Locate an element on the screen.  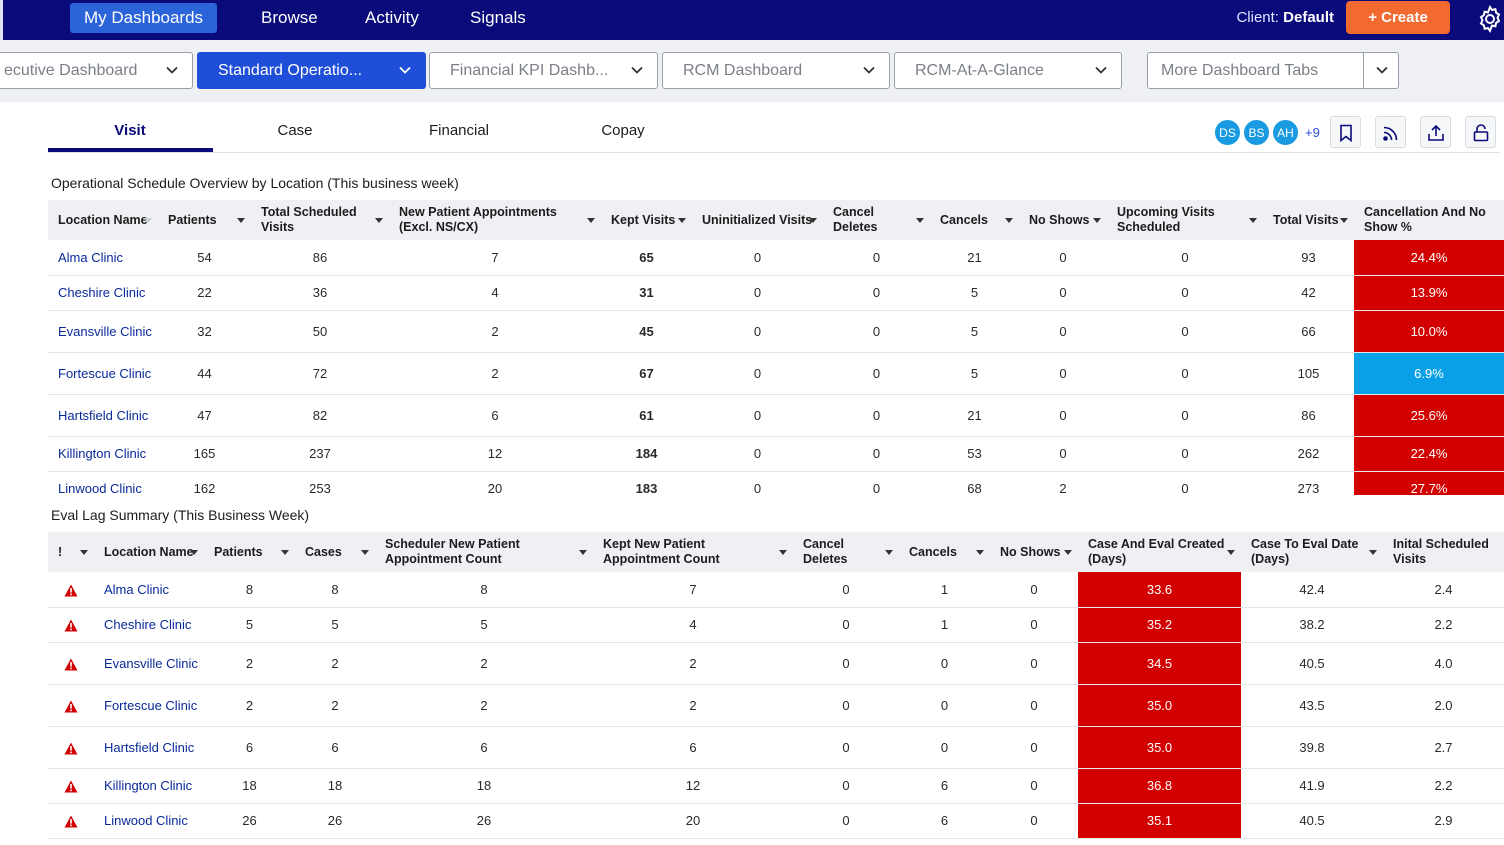
table-cell: 6 is located at coordinates (249, 747).